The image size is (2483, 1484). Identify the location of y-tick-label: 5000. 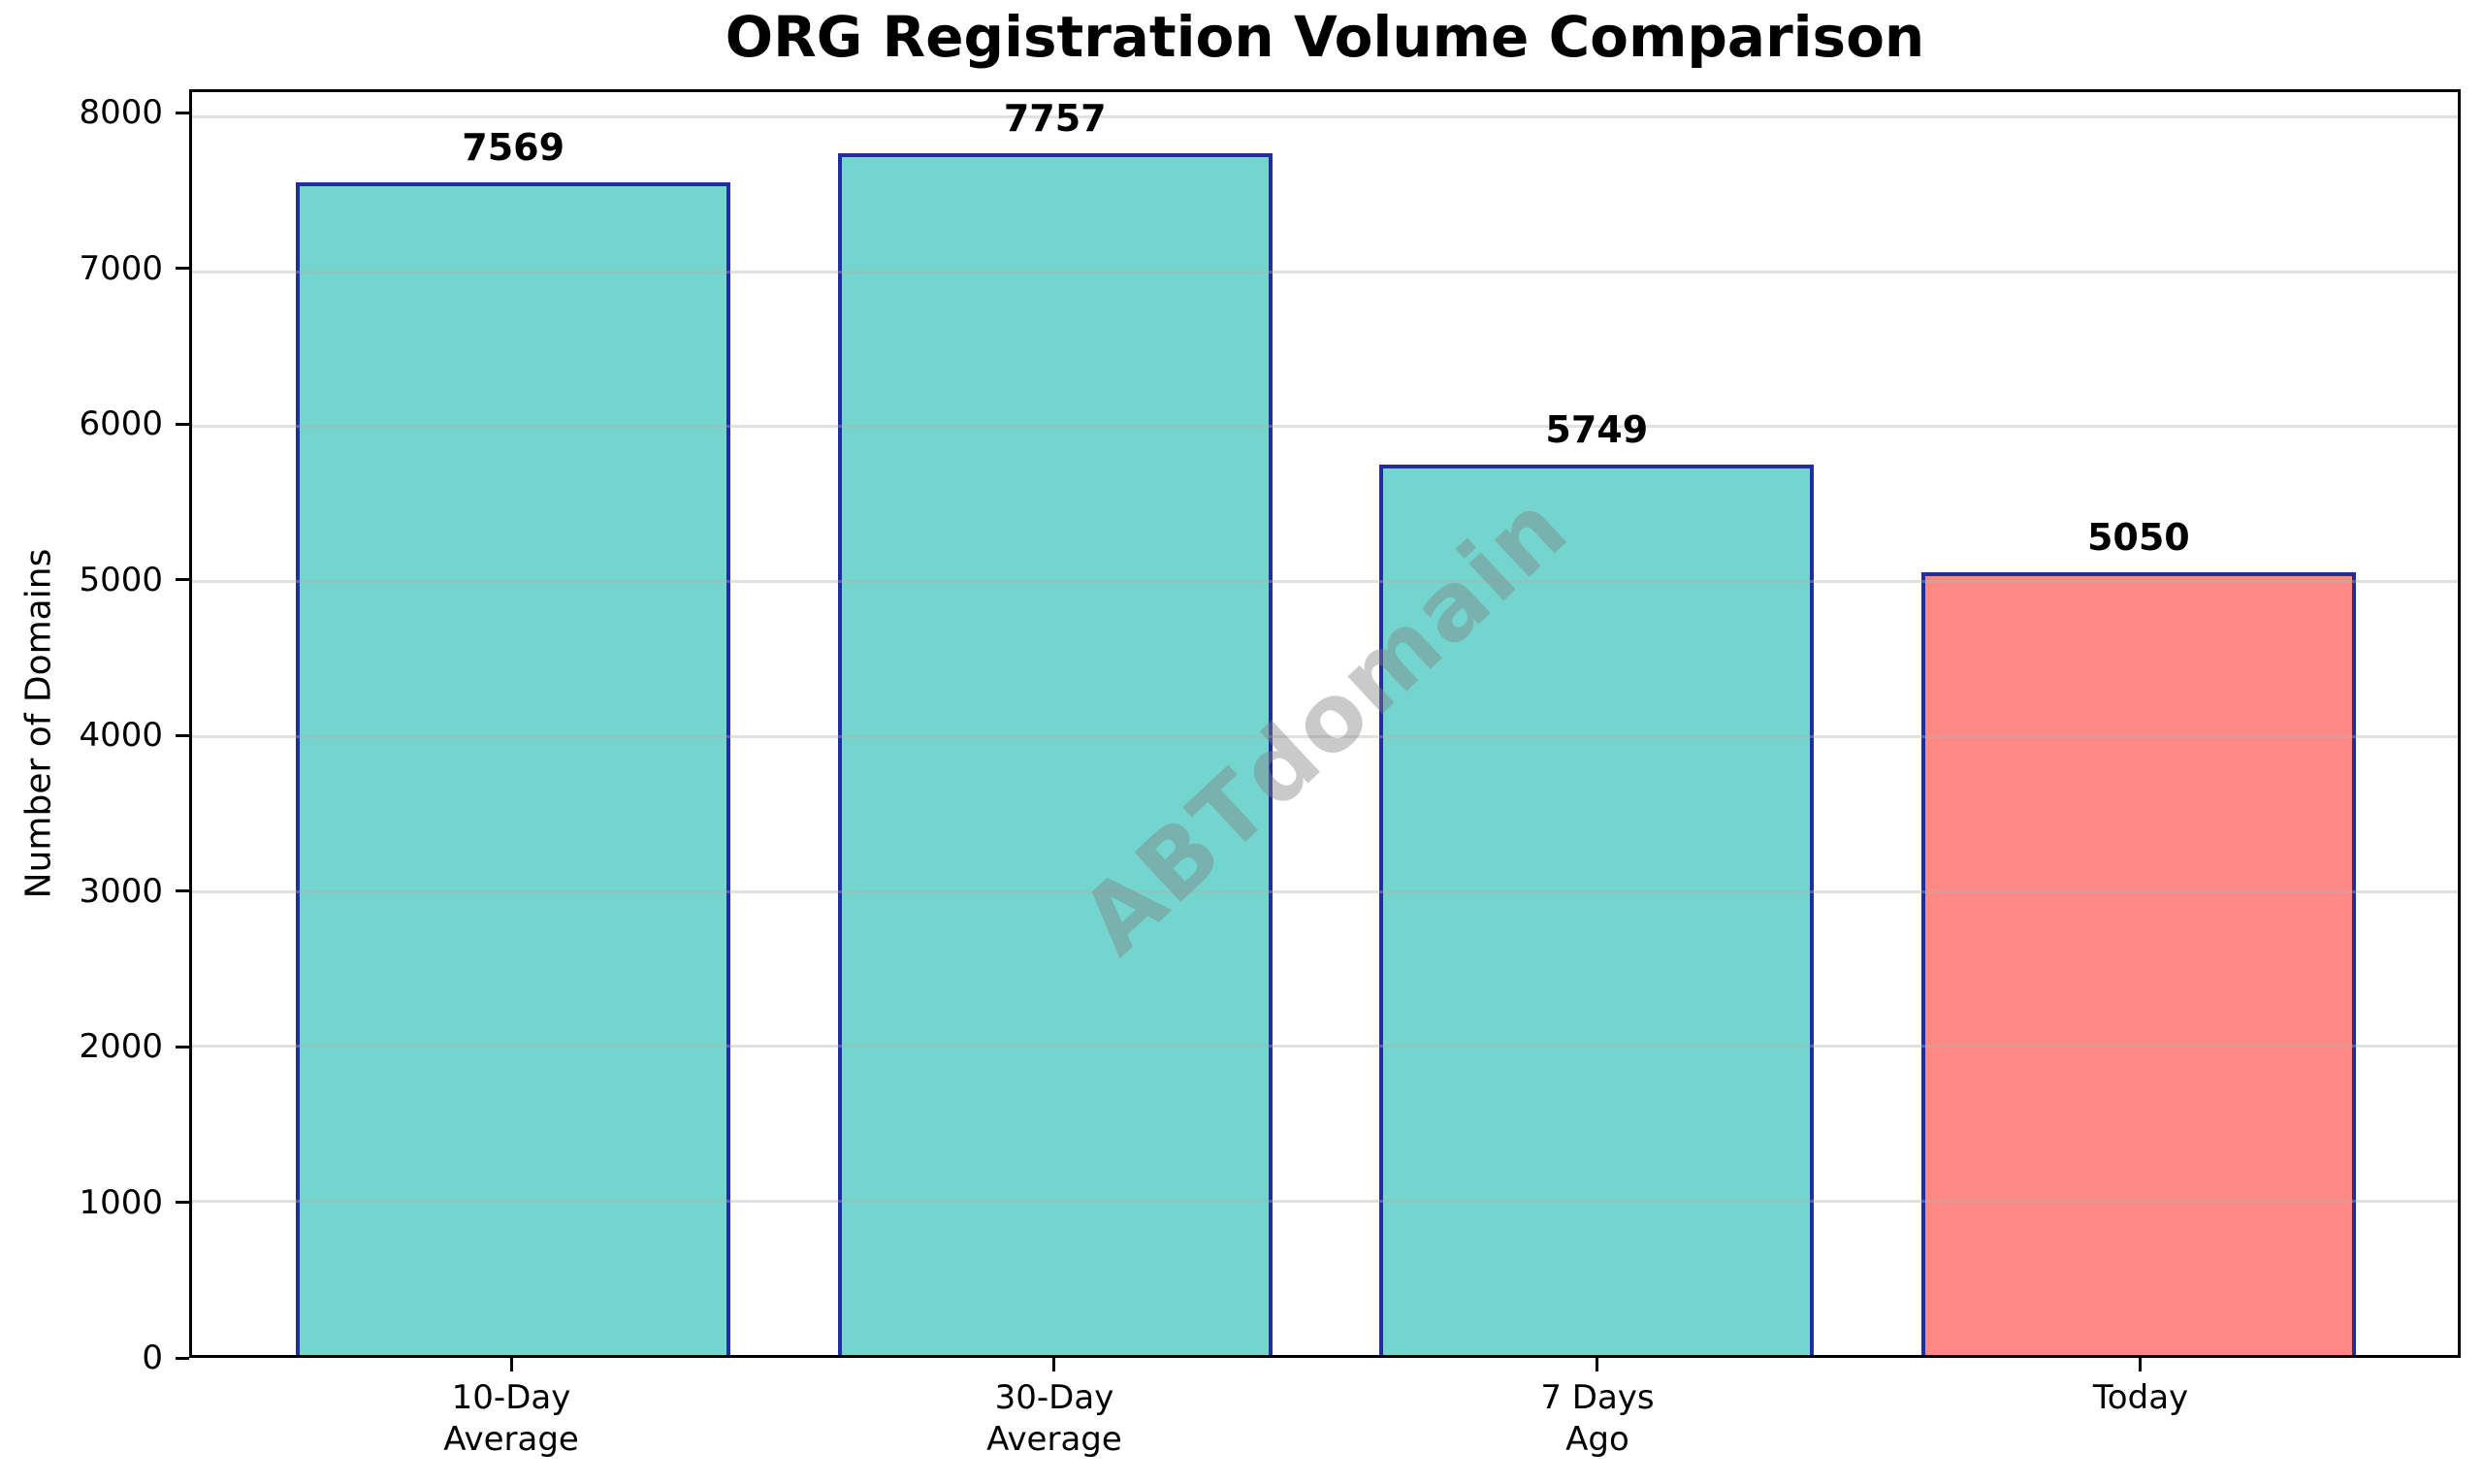
(121, 579).